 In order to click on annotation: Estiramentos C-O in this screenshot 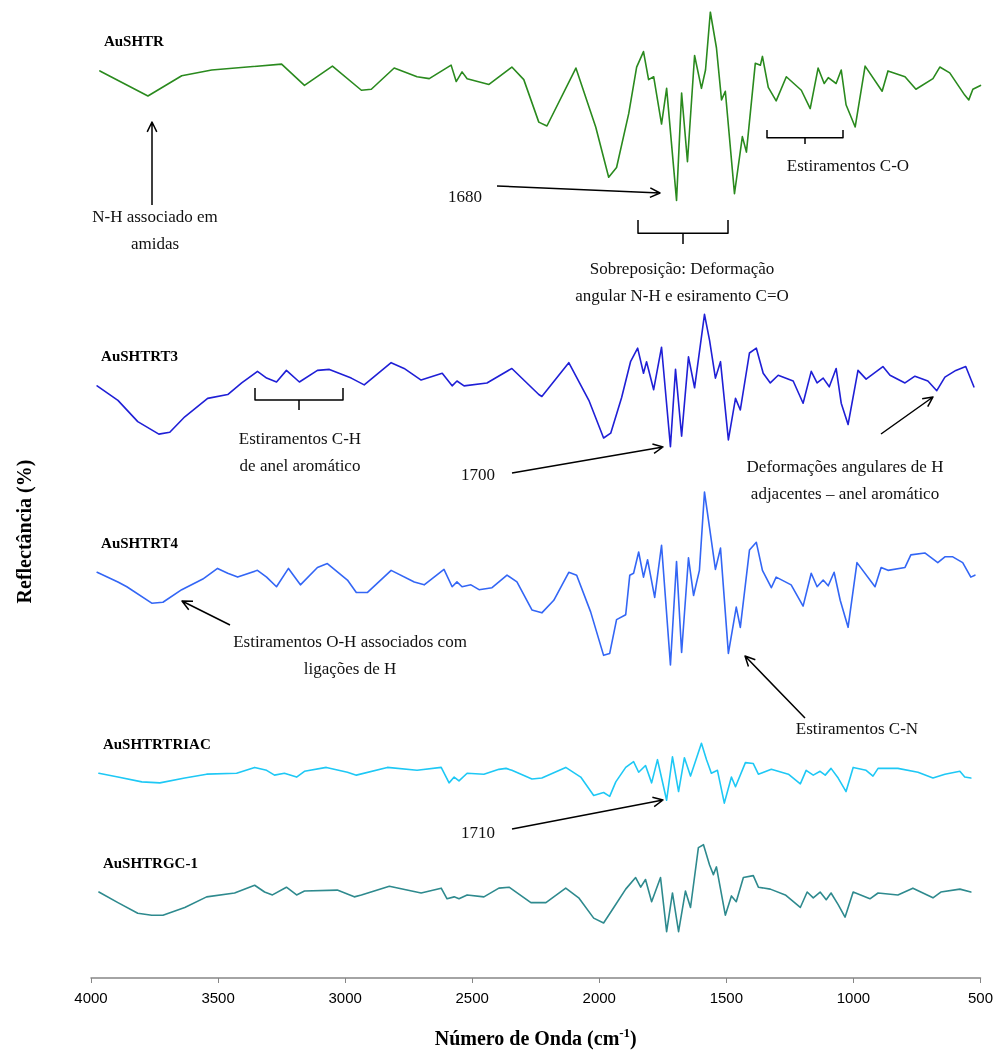, I will do `click(848, 165)`.